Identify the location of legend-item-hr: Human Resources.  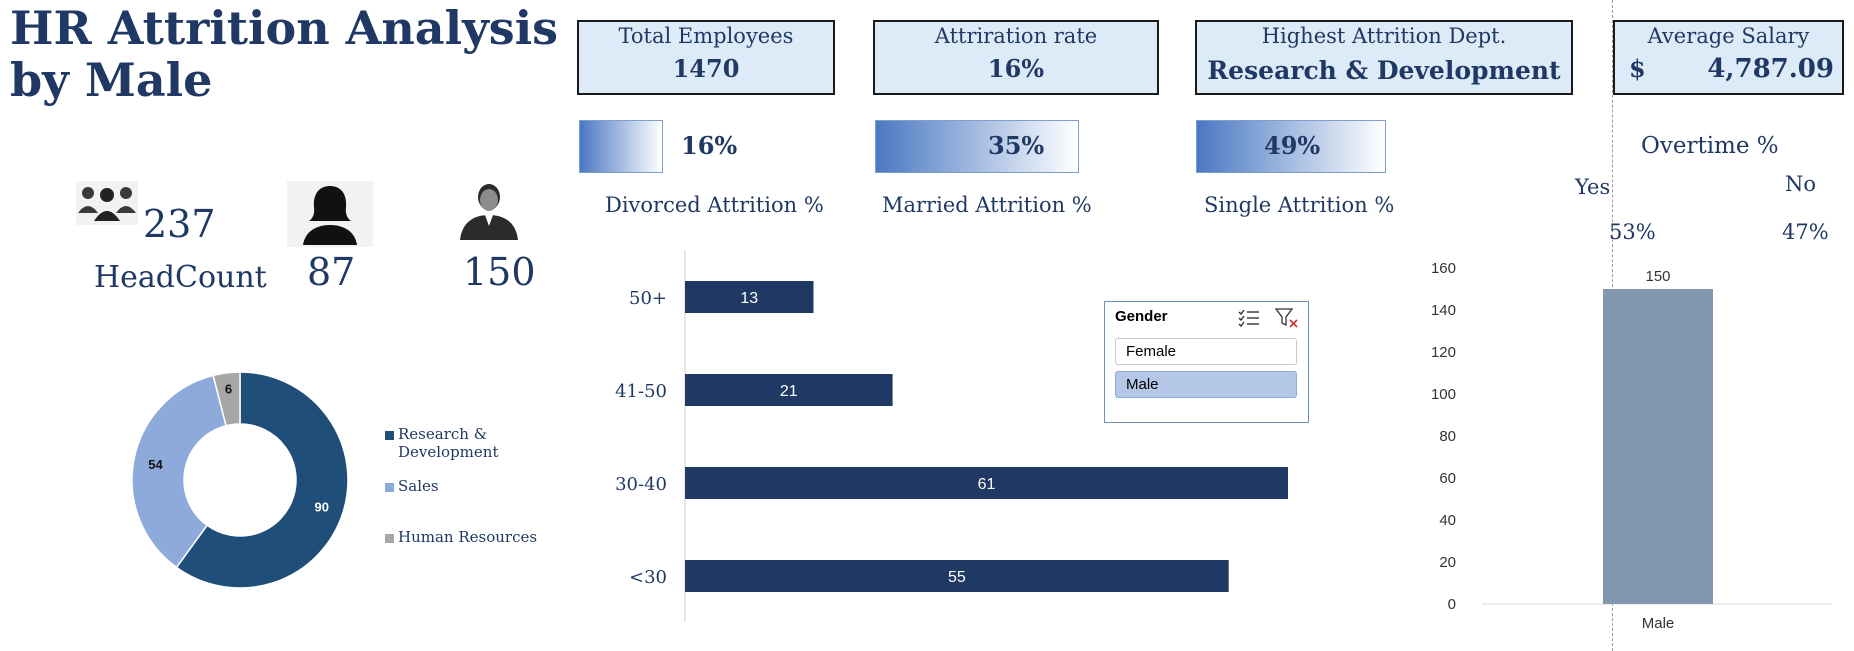
(461, 537).